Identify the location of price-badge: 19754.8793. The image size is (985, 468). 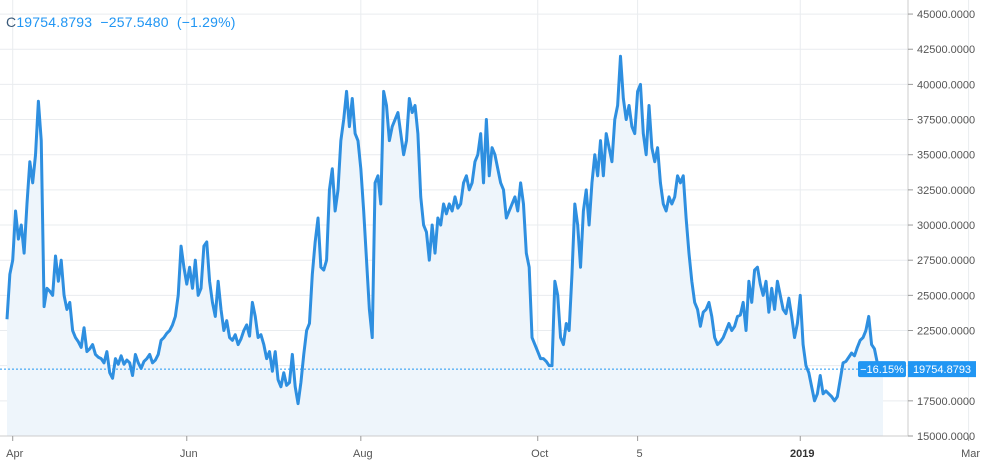
(942, 369).